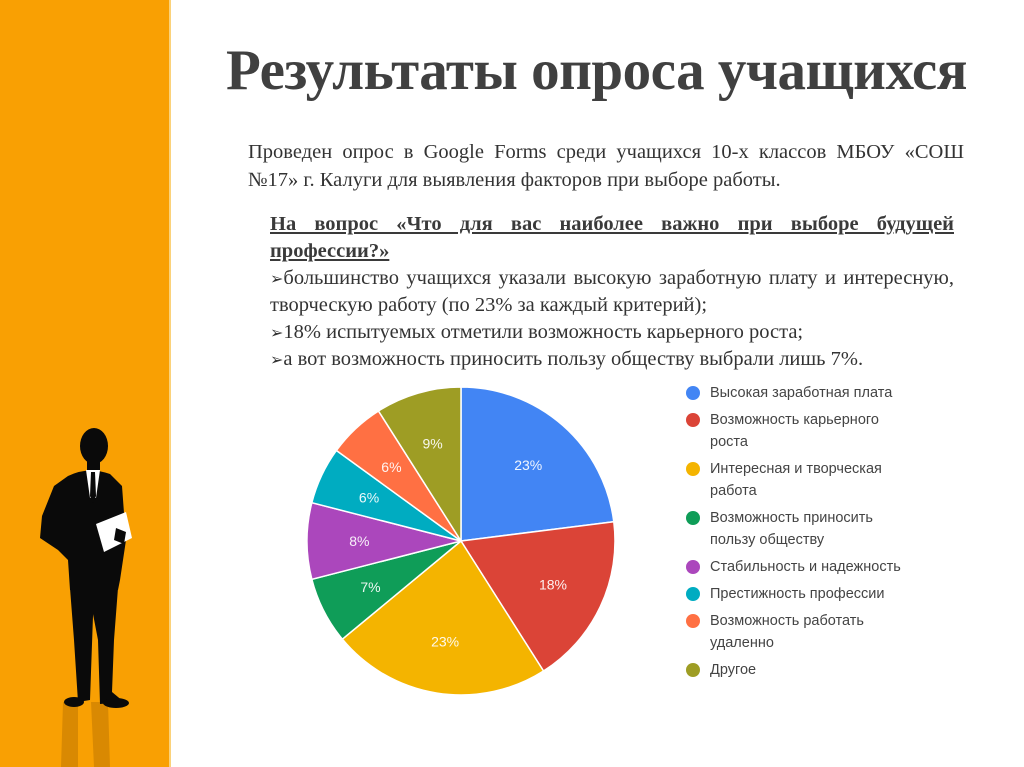 This screenshot has width=1024, height=767. I want to click on legend-label: Интересная и творческая работа, so click(796, 480).